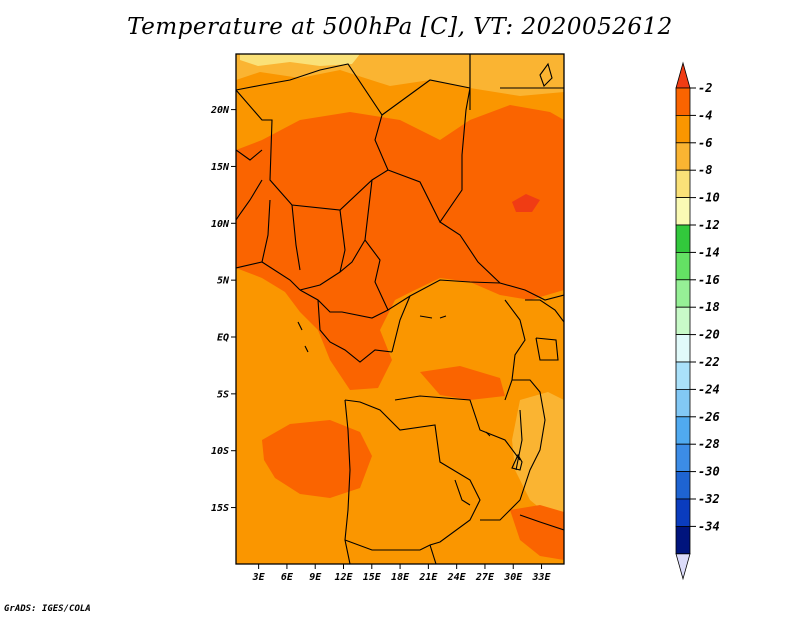 This screenshot has width=800, height=618. Describe the element at coordinates (705, 88) in the screenshot. I see `colorbar-label: -2` at that location.